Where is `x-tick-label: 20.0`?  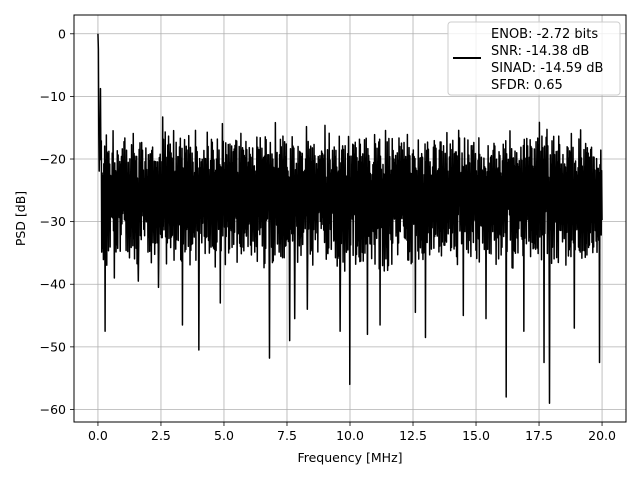 x-tick-label: 20.0 is located at coordinates (602, 435).